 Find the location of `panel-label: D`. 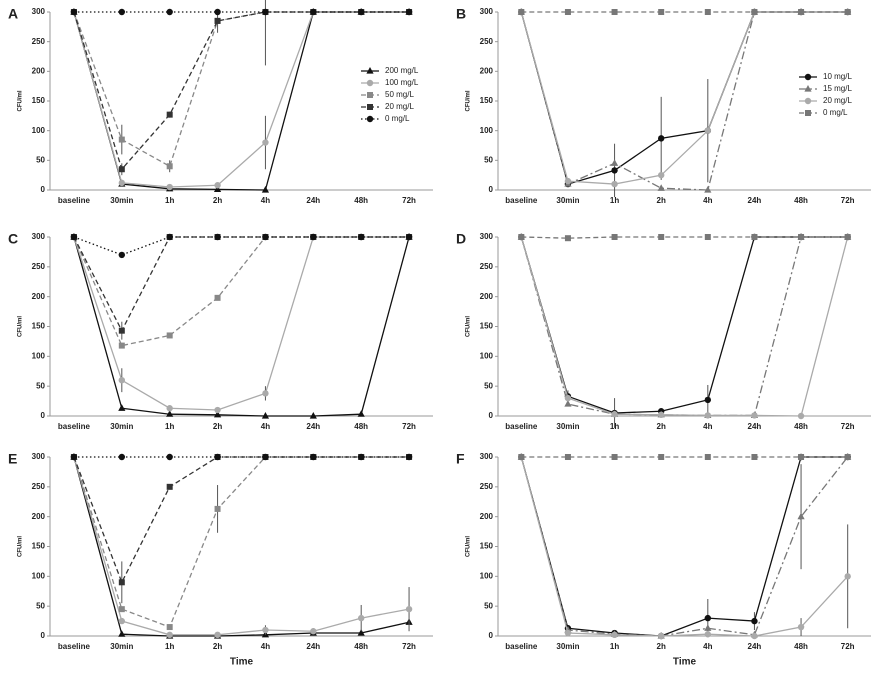

panel-label: D is located at coordinates (461, 239).